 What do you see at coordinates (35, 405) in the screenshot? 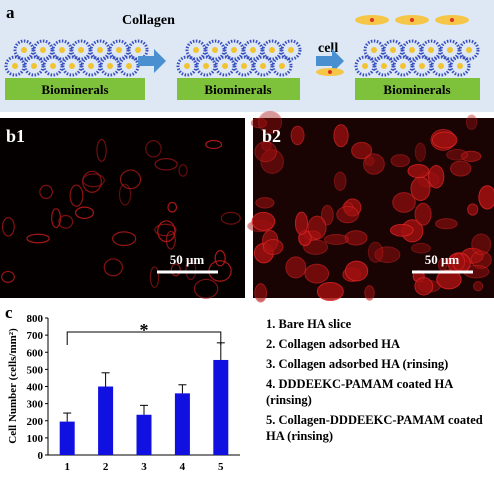
I see `y-tick-label: 300` at bounding box center [35, 405].